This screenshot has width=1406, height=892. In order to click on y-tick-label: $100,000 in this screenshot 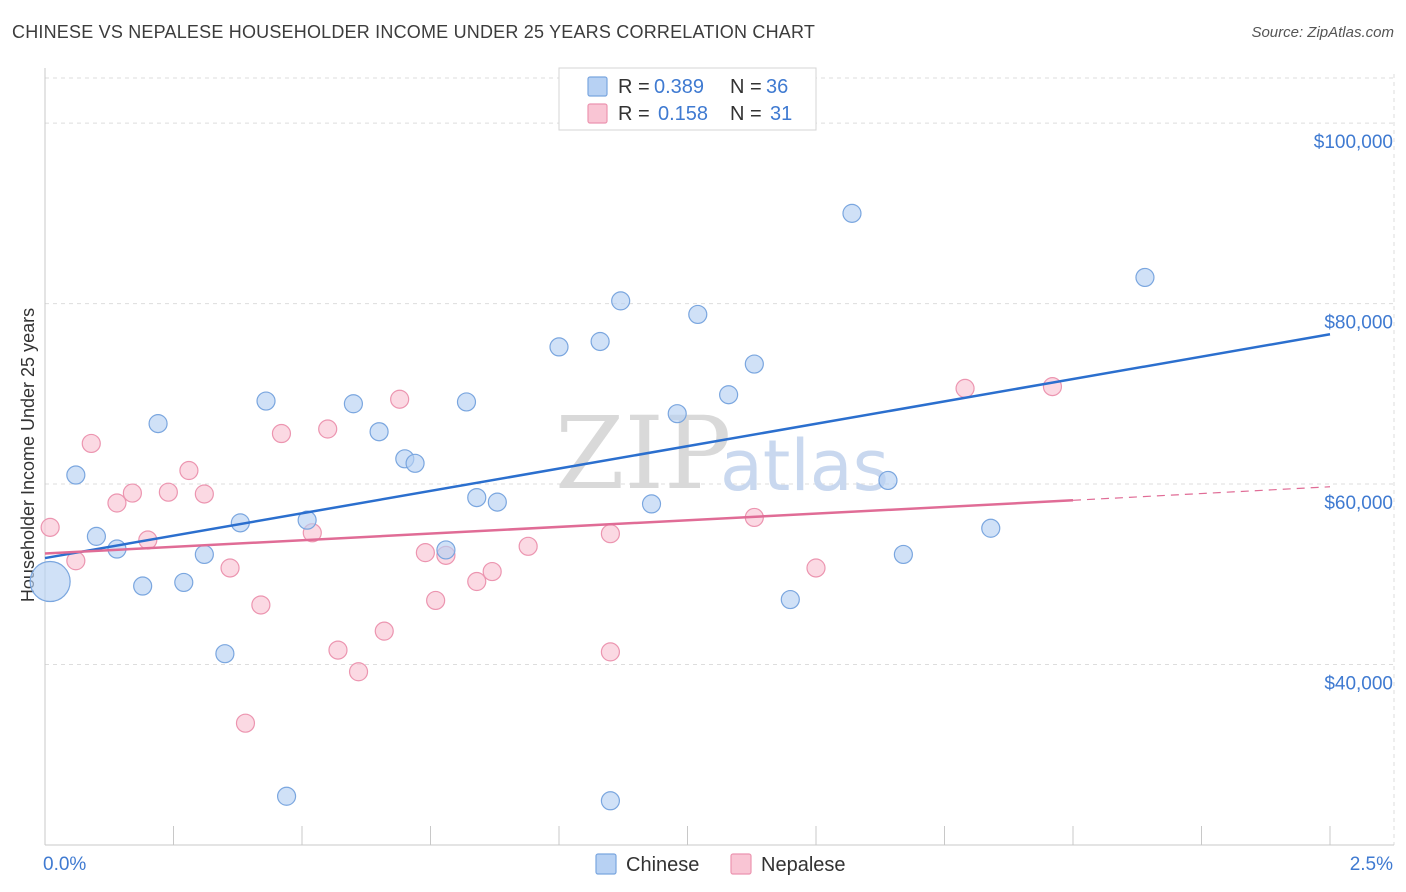, I will do `click(1353, 142)`.